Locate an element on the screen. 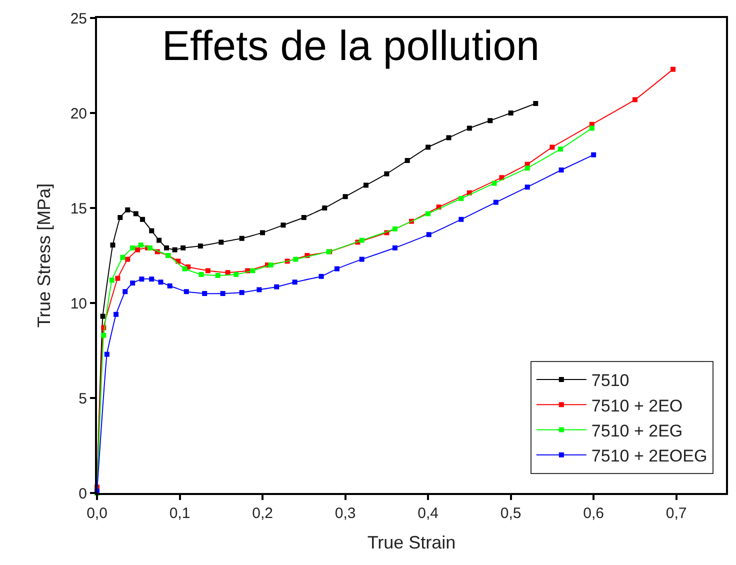  y-tick-label: 0 is located at coordinates (82, 493).